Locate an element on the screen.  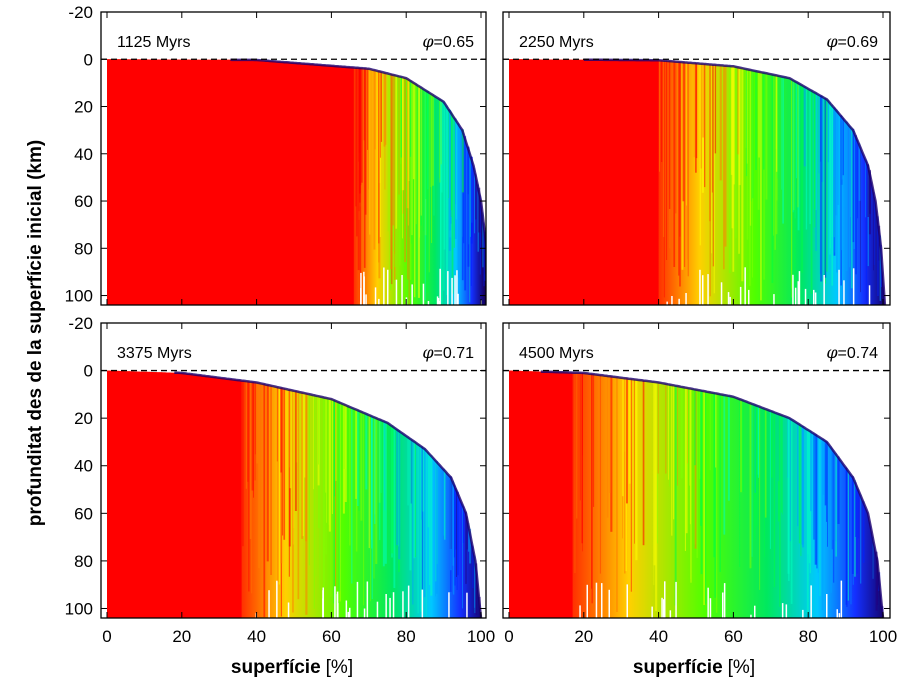
y-tick-label: 20 is located at coordinates (83, 107).